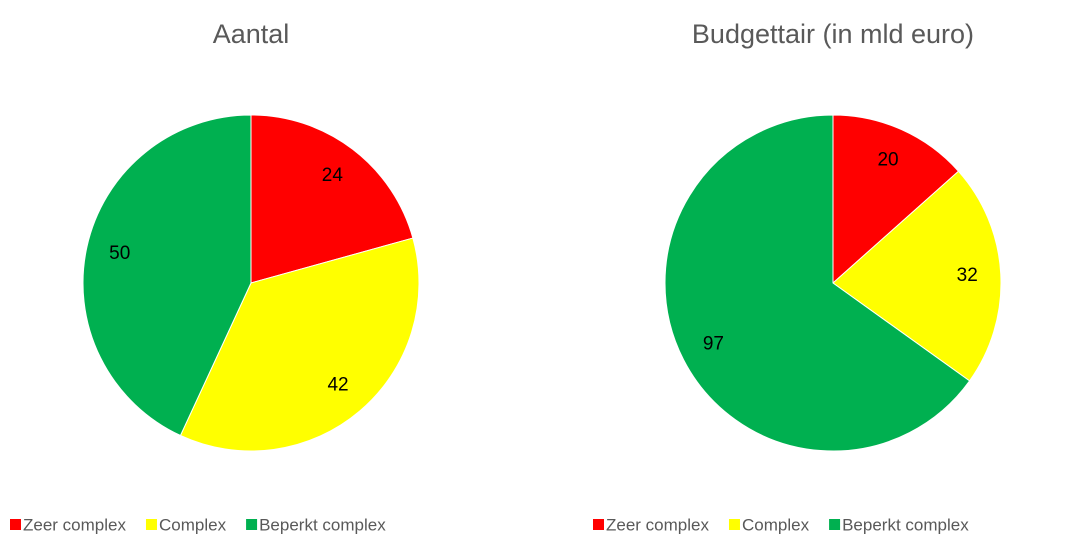  What do you see at coordinates (967, 275) in the screenshot?
I see `data-label: 32` at bounding box center [967, 275].